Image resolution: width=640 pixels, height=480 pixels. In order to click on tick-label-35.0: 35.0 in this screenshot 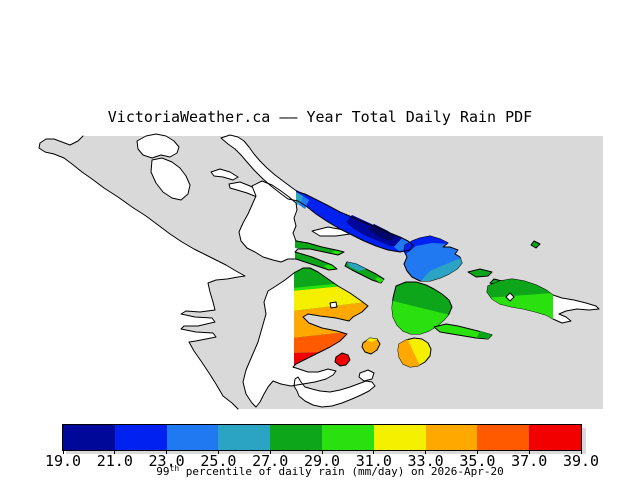, I will do `click(477, 461)`.